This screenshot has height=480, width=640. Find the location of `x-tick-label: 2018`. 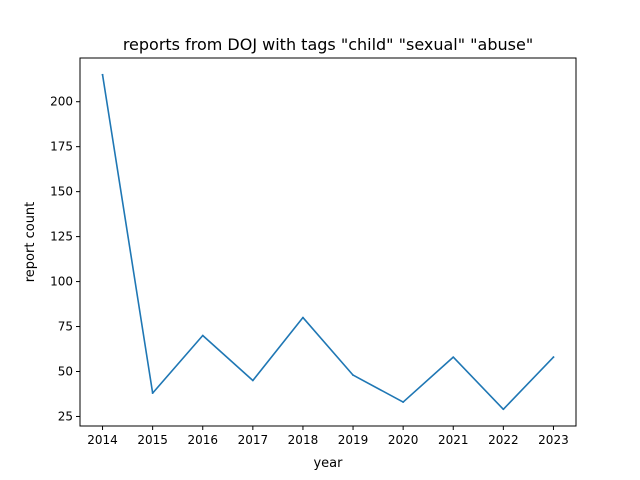

x-tick-label: 2018 is located at coordinates (303, 440).